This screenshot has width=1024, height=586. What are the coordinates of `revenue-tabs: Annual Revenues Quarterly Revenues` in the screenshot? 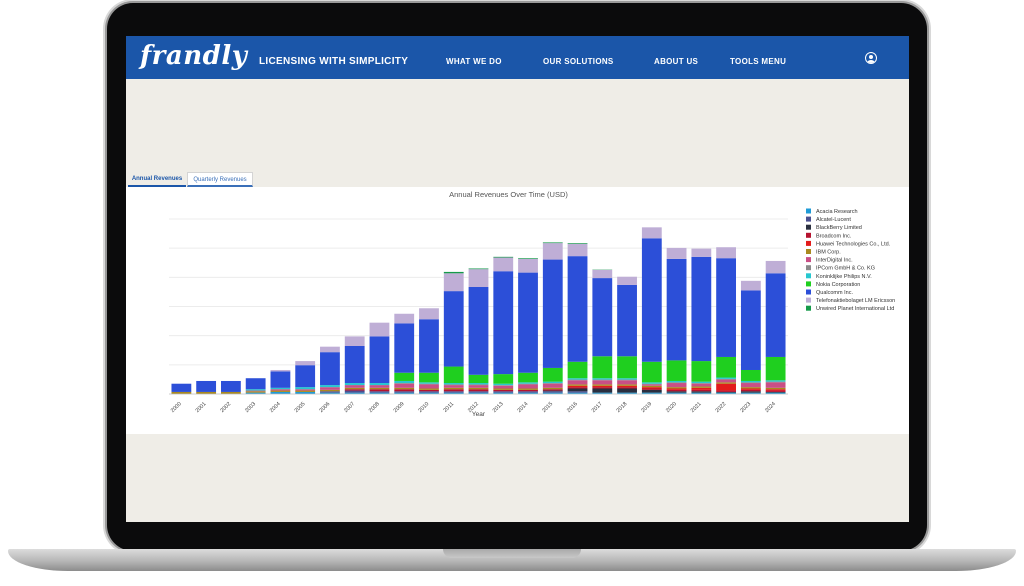 It's located at (517, 179).